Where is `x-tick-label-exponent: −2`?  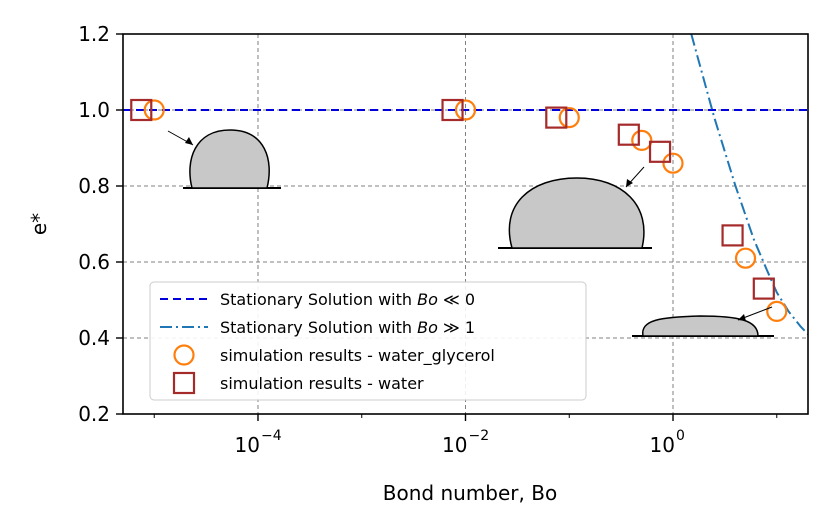
x-tick-label-exponent: −2 is located at coordinates (479, 436).